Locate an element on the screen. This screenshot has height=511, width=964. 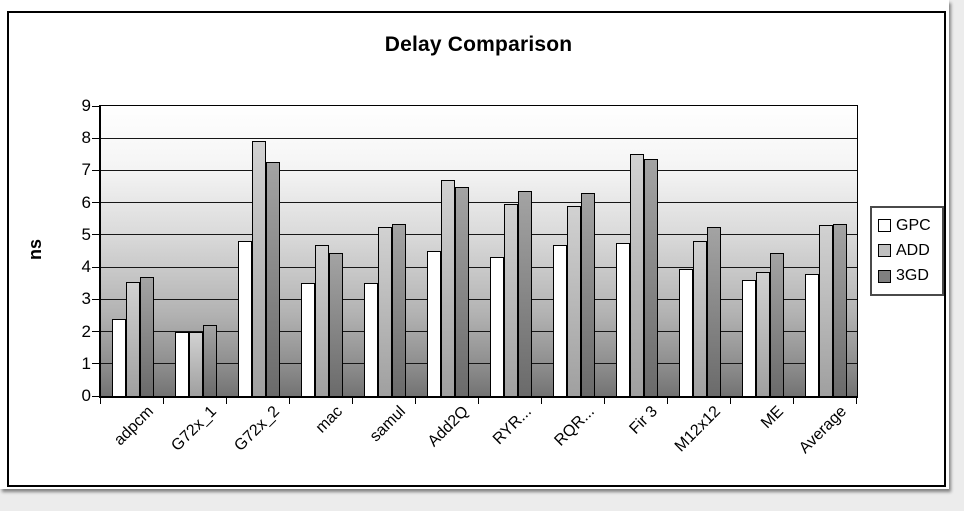
legend-swatch-ADD is located at coordinates (884, 251).